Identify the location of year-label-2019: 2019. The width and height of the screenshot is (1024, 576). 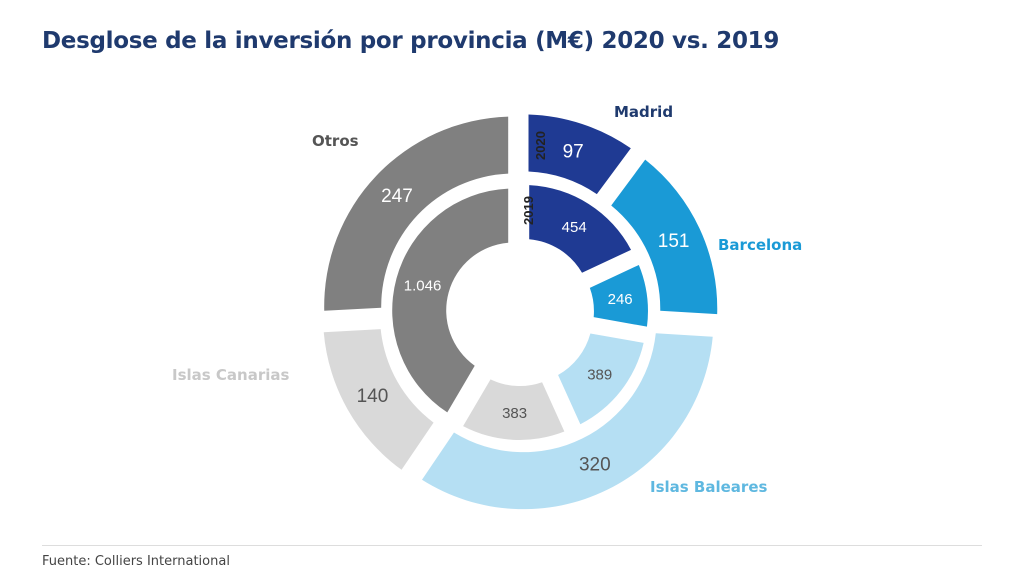
(528, 210).